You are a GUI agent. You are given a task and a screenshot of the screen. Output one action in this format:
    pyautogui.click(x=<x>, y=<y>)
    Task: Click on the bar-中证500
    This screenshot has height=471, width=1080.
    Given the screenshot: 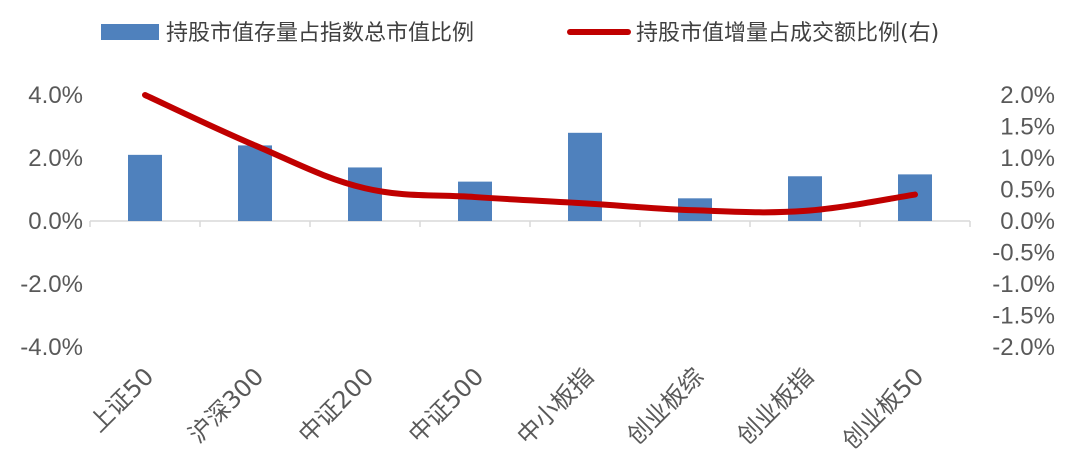 What is the action you would take?
    pyautogui.click(x=475, y=201)
    